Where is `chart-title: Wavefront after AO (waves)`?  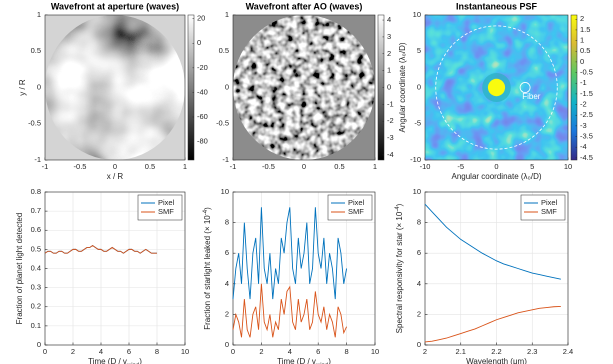
chart-title: Wavefront after AO (waves) is located at coordinates (304, 6).